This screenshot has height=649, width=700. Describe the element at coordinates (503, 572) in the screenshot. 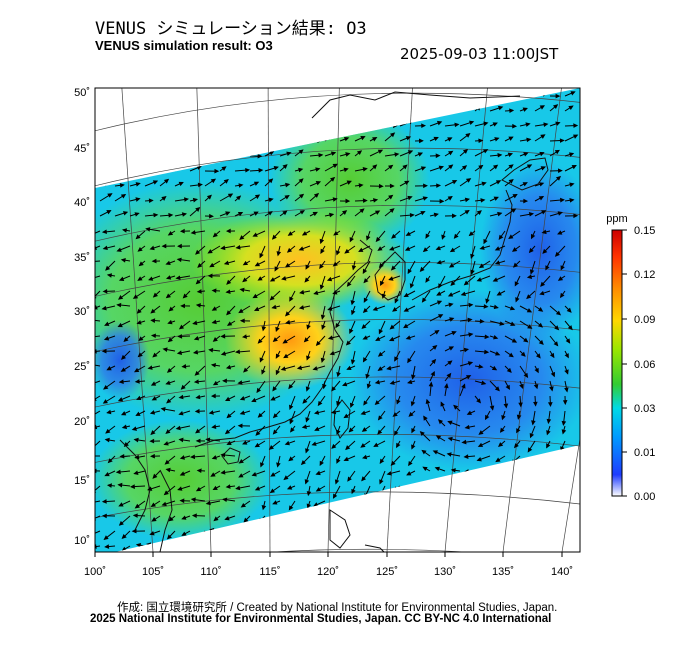

I see `lon-label: 135˚` at that location.